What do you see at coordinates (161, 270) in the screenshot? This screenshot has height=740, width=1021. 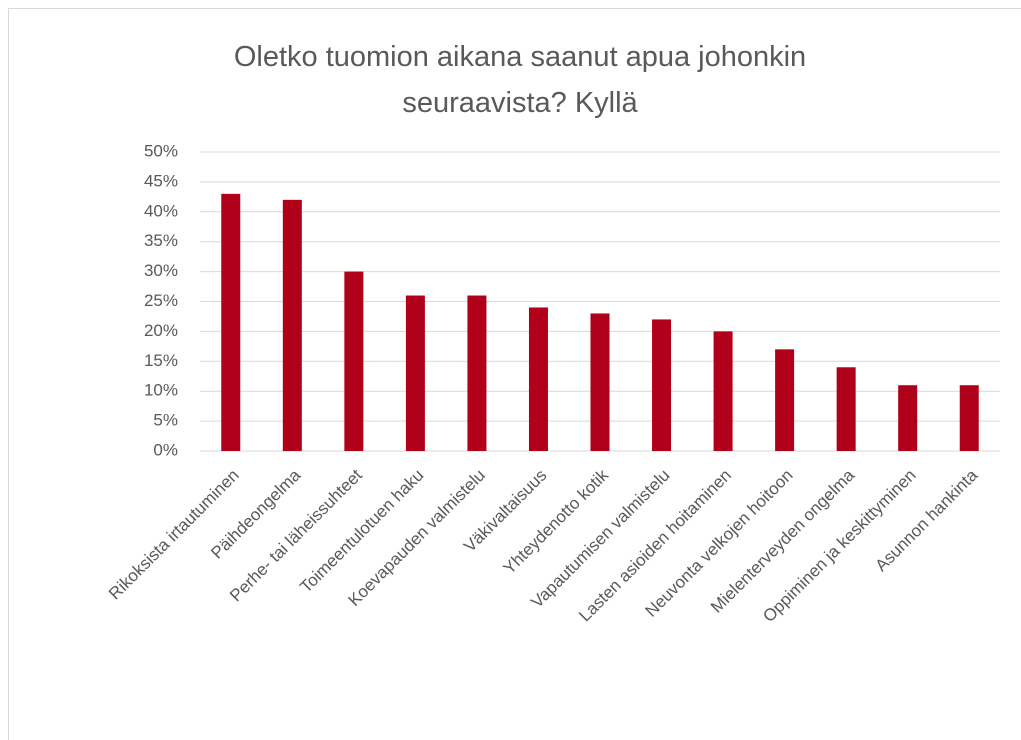 I see `y-tick-label: 30%` at bounding box center [161, 270].